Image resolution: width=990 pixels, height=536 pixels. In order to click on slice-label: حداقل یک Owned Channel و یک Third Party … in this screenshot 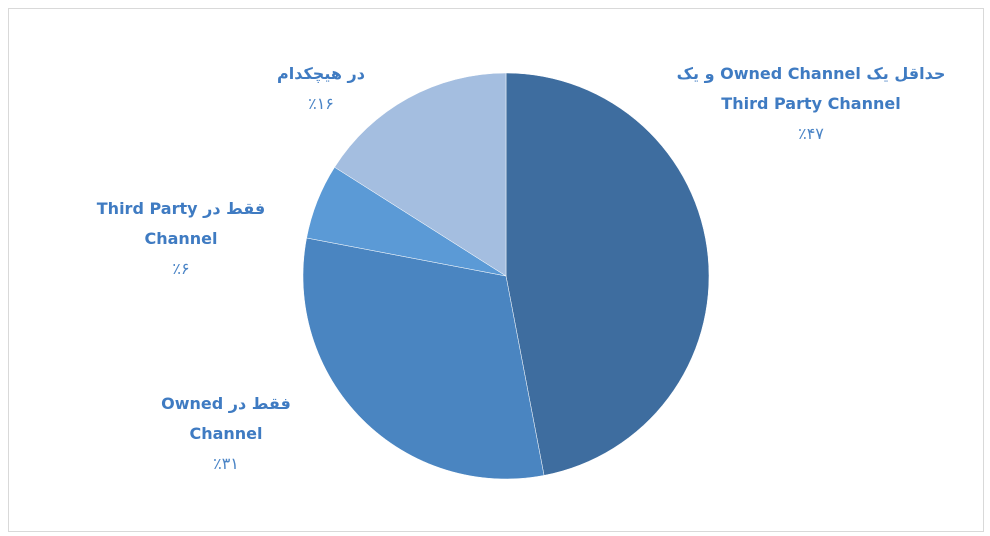, I will do `click(811, 104)`.